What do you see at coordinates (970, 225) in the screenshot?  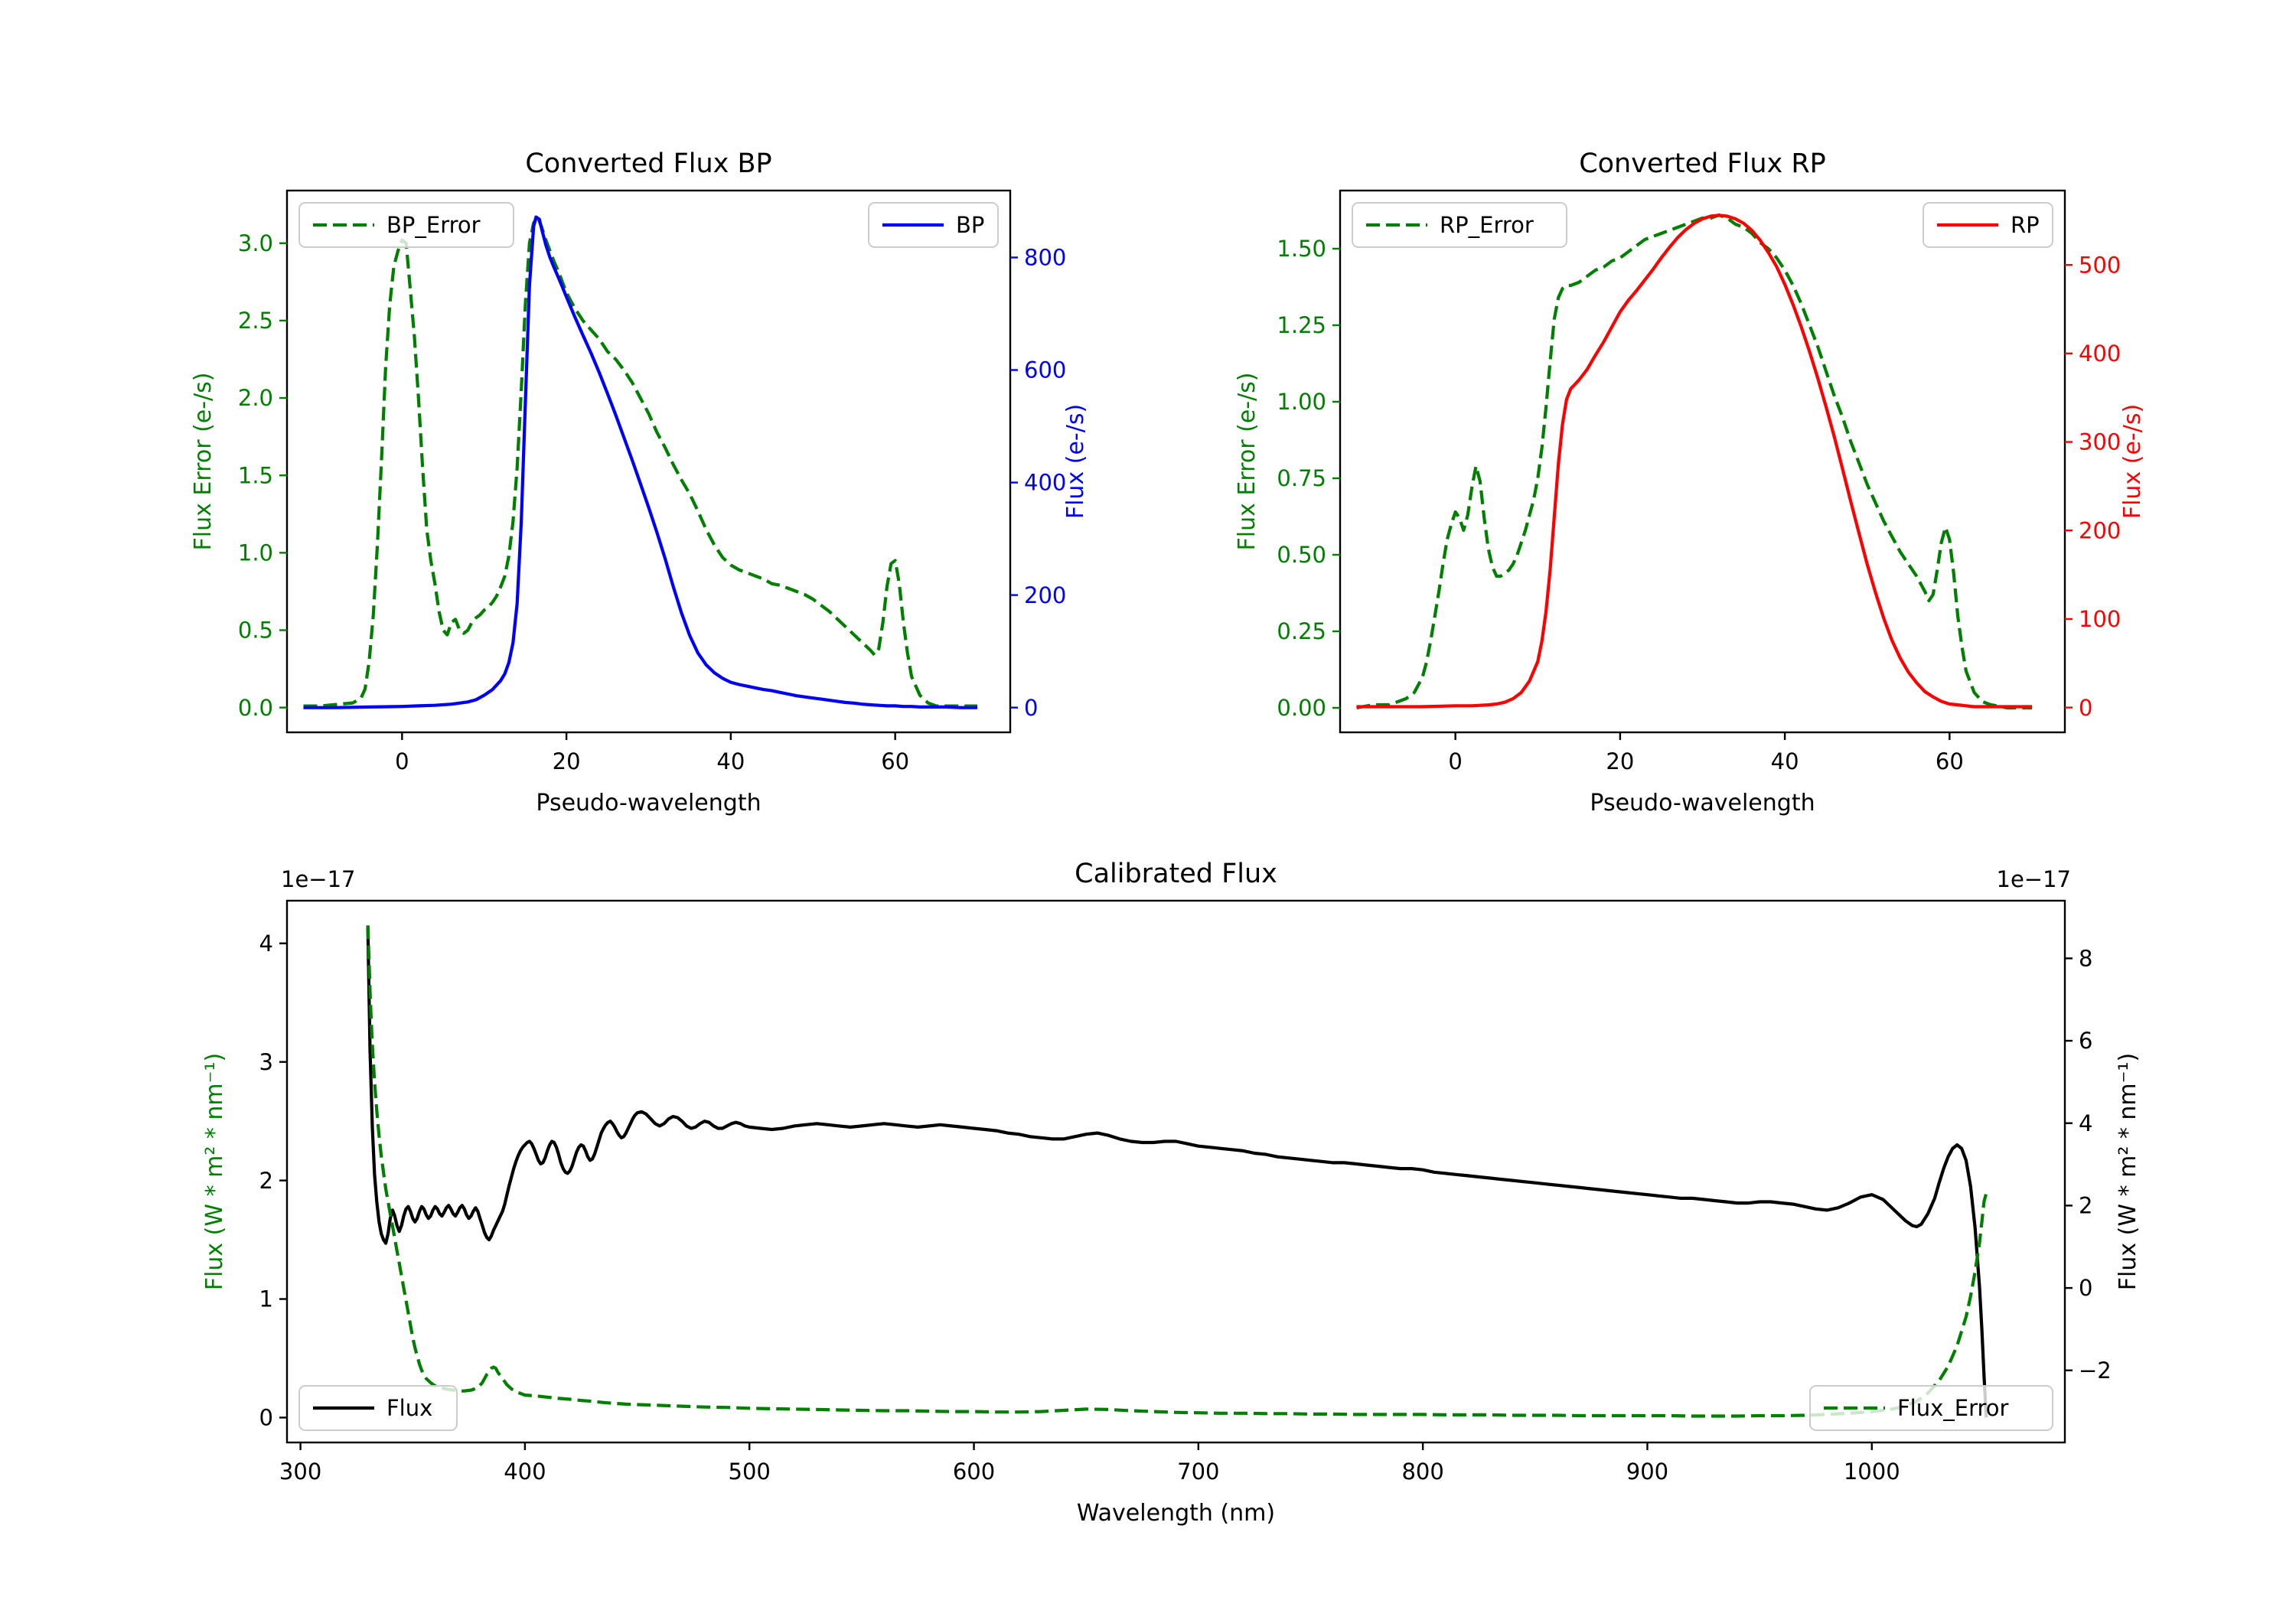 I see `legend-label: BP` at bounding box center [970, 225].